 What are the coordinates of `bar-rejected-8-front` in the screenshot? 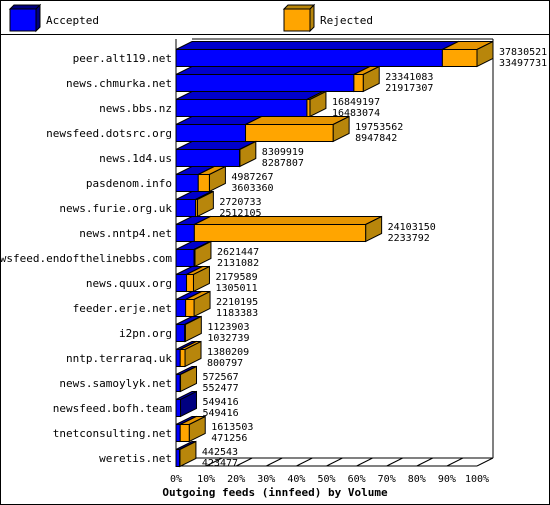 It's located at (194, 258).